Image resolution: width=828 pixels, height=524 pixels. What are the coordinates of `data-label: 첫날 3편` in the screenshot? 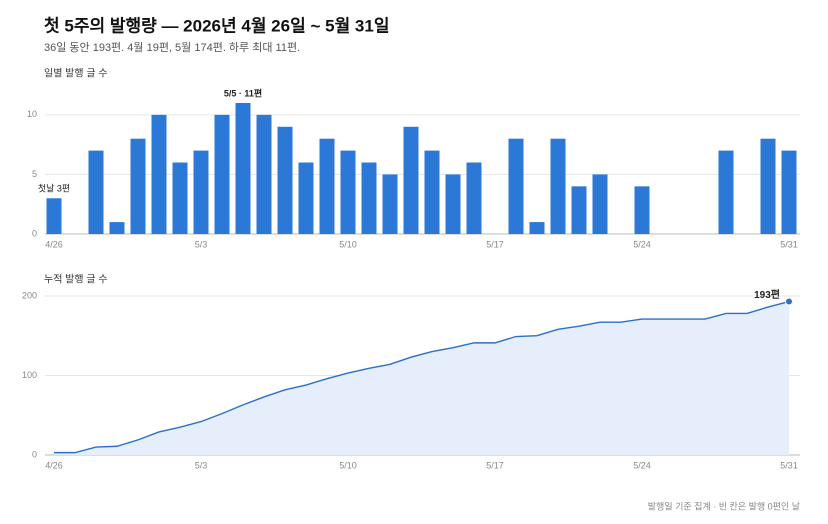 It's located at (54, 188).